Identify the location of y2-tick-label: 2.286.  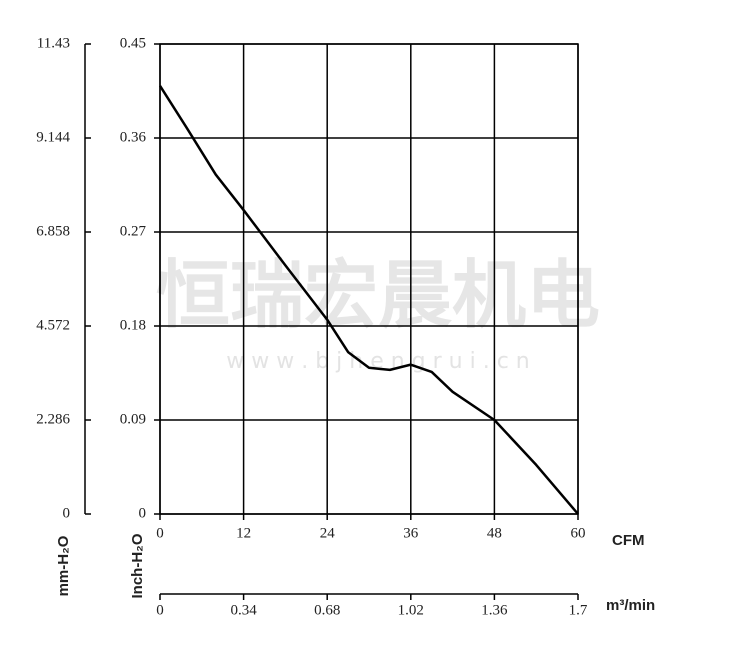
(53, 419).